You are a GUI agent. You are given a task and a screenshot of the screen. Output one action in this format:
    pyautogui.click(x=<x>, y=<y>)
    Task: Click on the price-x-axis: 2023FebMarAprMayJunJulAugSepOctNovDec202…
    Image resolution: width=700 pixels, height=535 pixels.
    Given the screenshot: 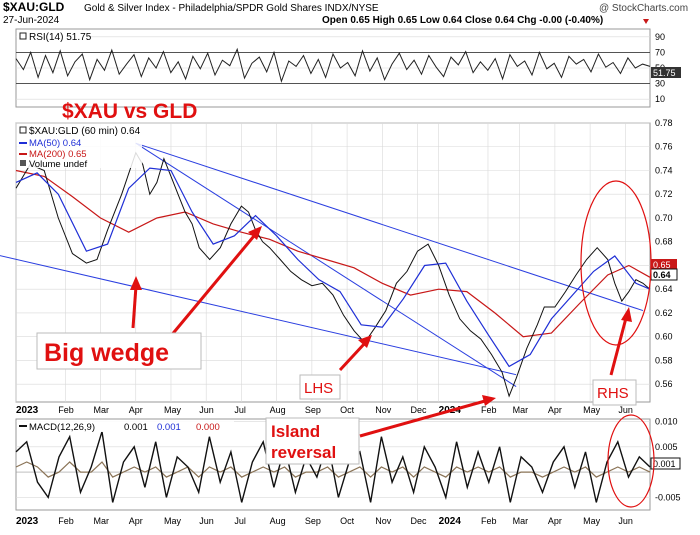 What is the action you would take?
    pyautogui.click(x=324, y=410)
    